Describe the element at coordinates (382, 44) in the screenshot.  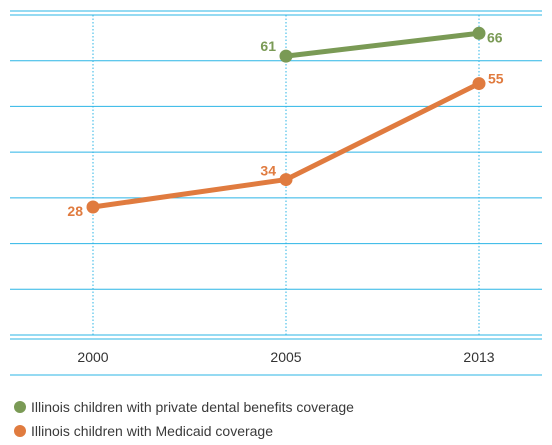
I see `series-line` at that location.